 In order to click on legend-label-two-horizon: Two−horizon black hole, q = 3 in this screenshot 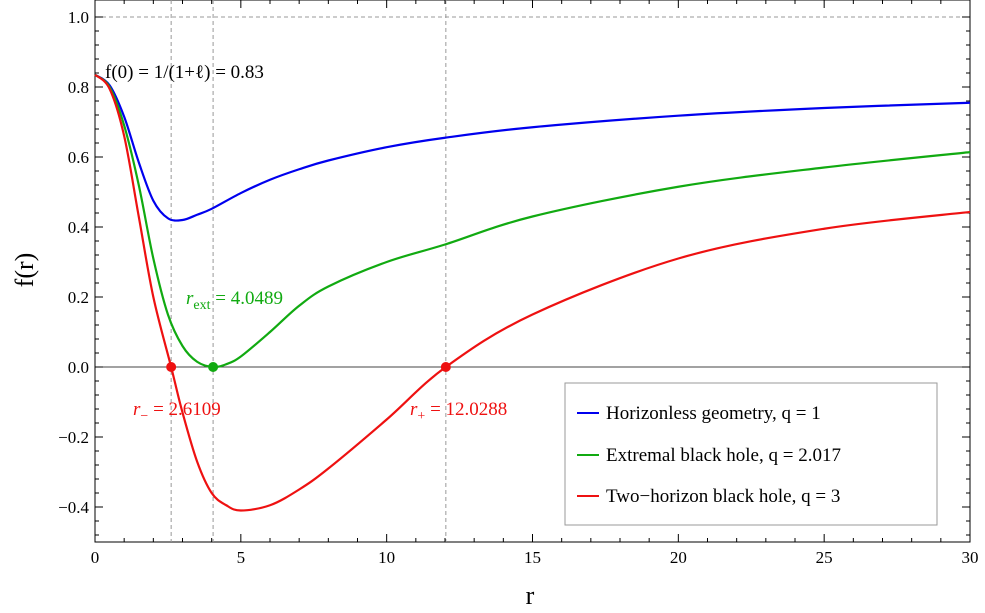, I will do `click(723, 496)`.